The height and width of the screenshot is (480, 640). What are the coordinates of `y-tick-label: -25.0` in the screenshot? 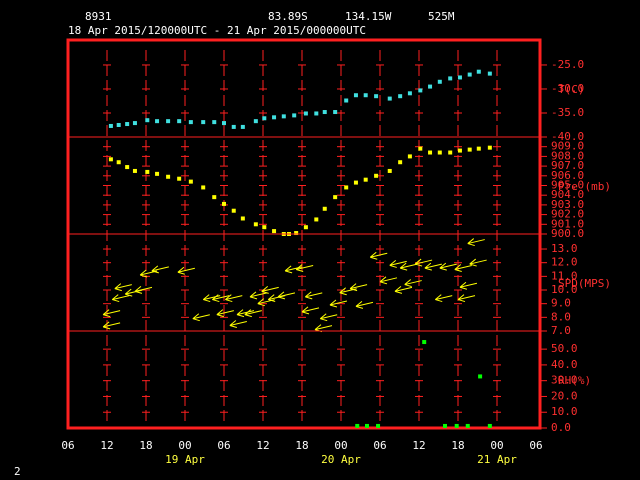 It's located at (567, 64).